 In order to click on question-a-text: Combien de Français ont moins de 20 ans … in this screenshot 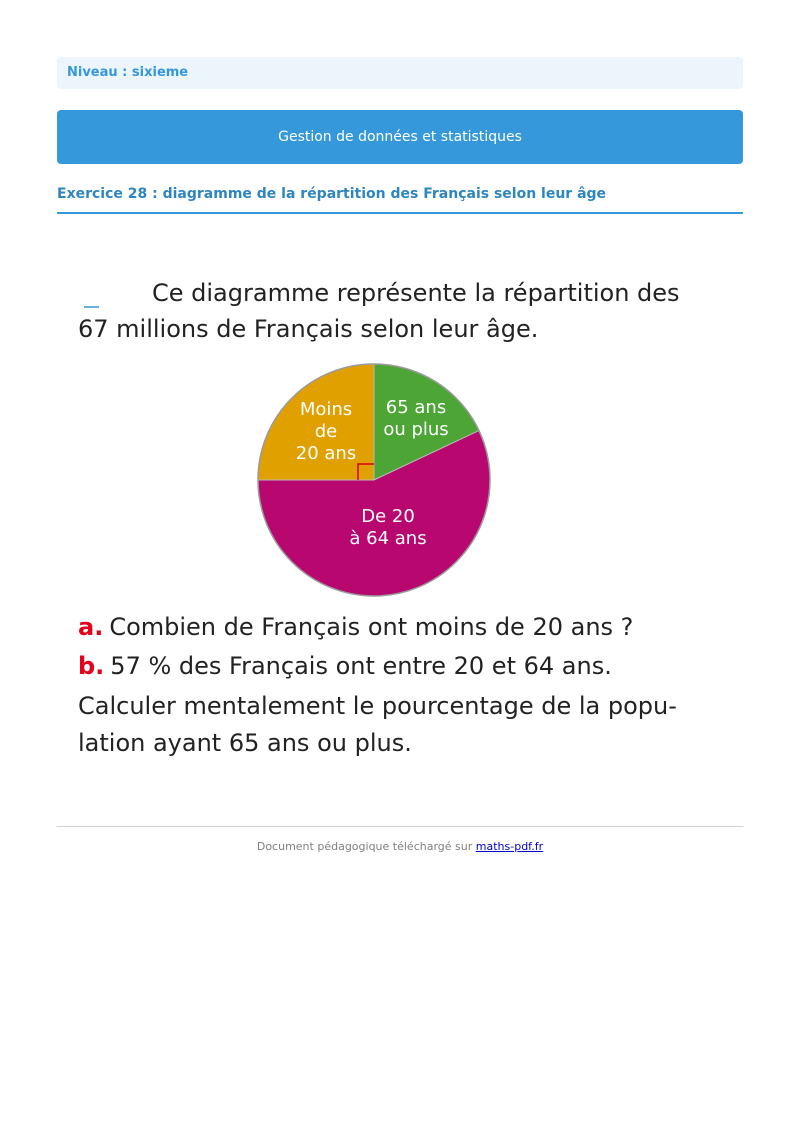, I will do `click(371, 627)`.